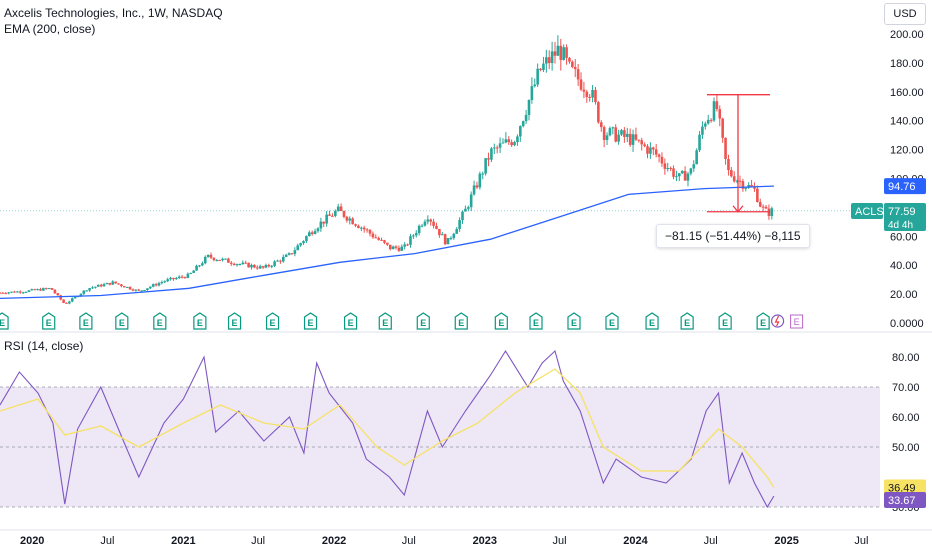  I want to click on upcoming-earnings-letter: E, so click(797, 322).